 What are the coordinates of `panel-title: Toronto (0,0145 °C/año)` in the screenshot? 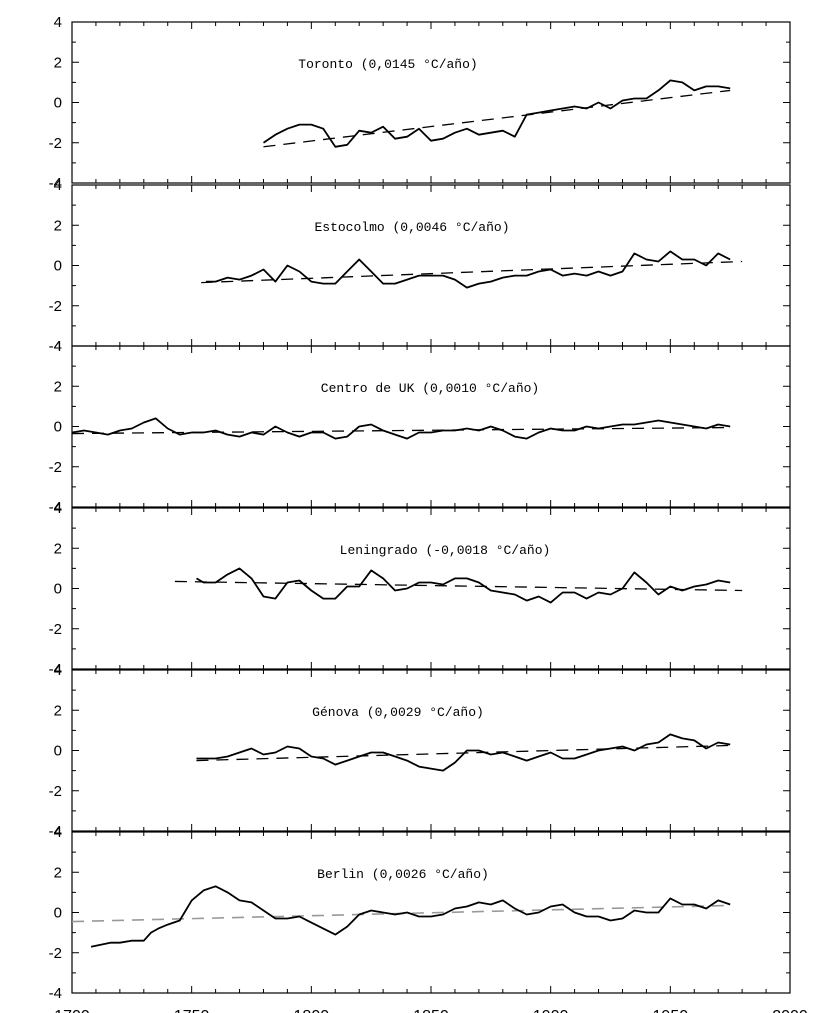 It's located at (387, 64).